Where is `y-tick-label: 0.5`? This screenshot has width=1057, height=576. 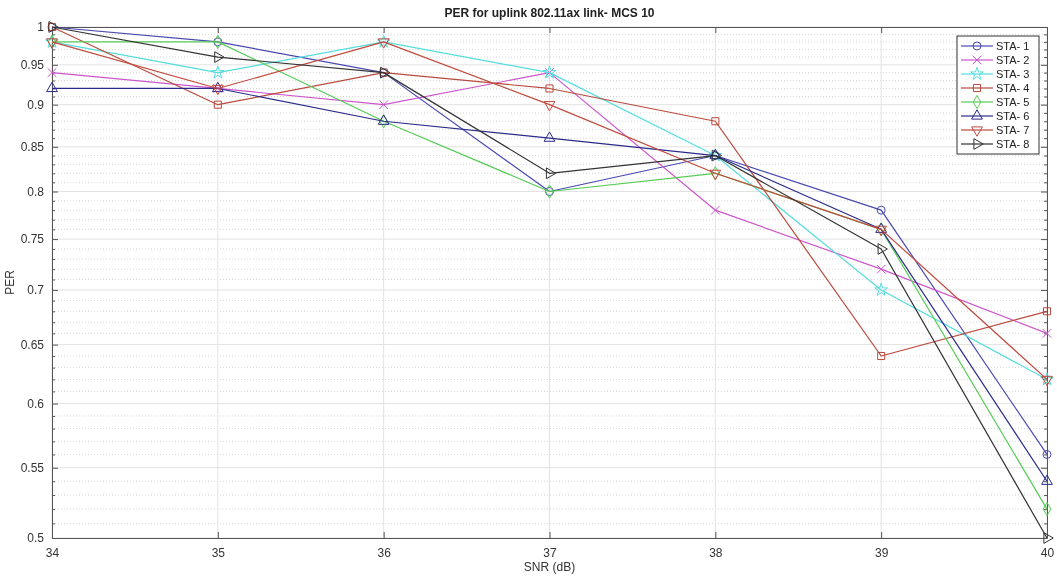 y-tick-label: 0.5 is located at coordinates (36, 538).